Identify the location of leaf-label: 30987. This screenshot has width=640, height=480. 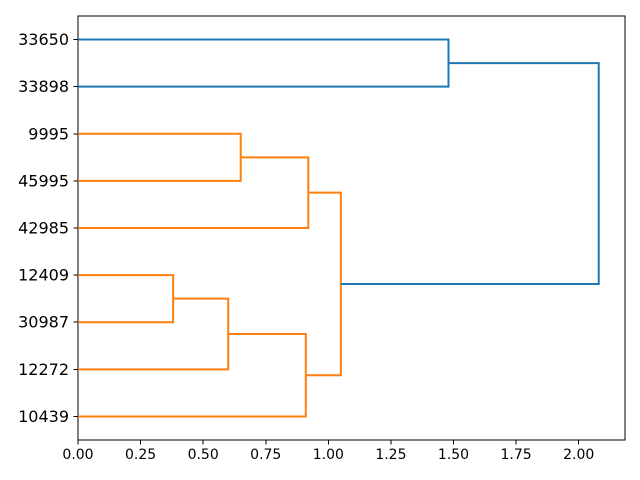
(43, 322).